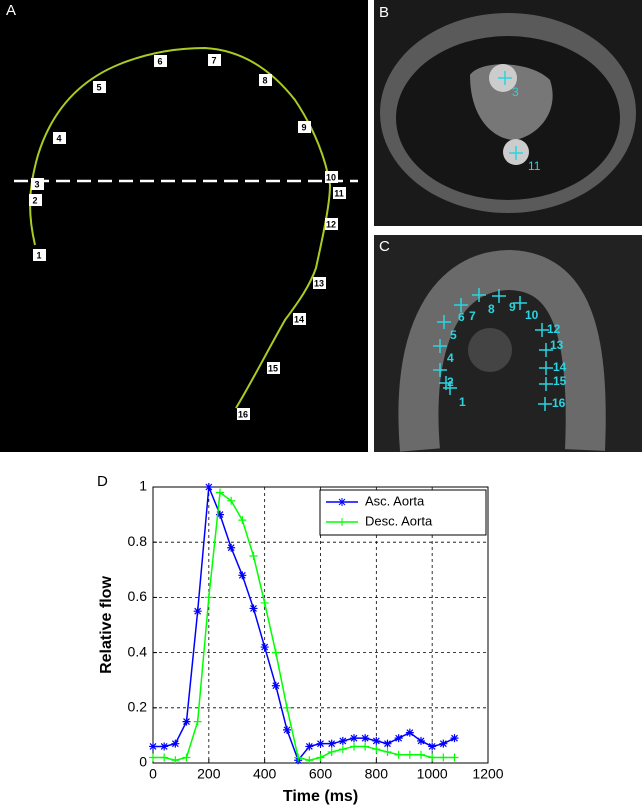  I want to click on aortic-arch, so click(502, 350).